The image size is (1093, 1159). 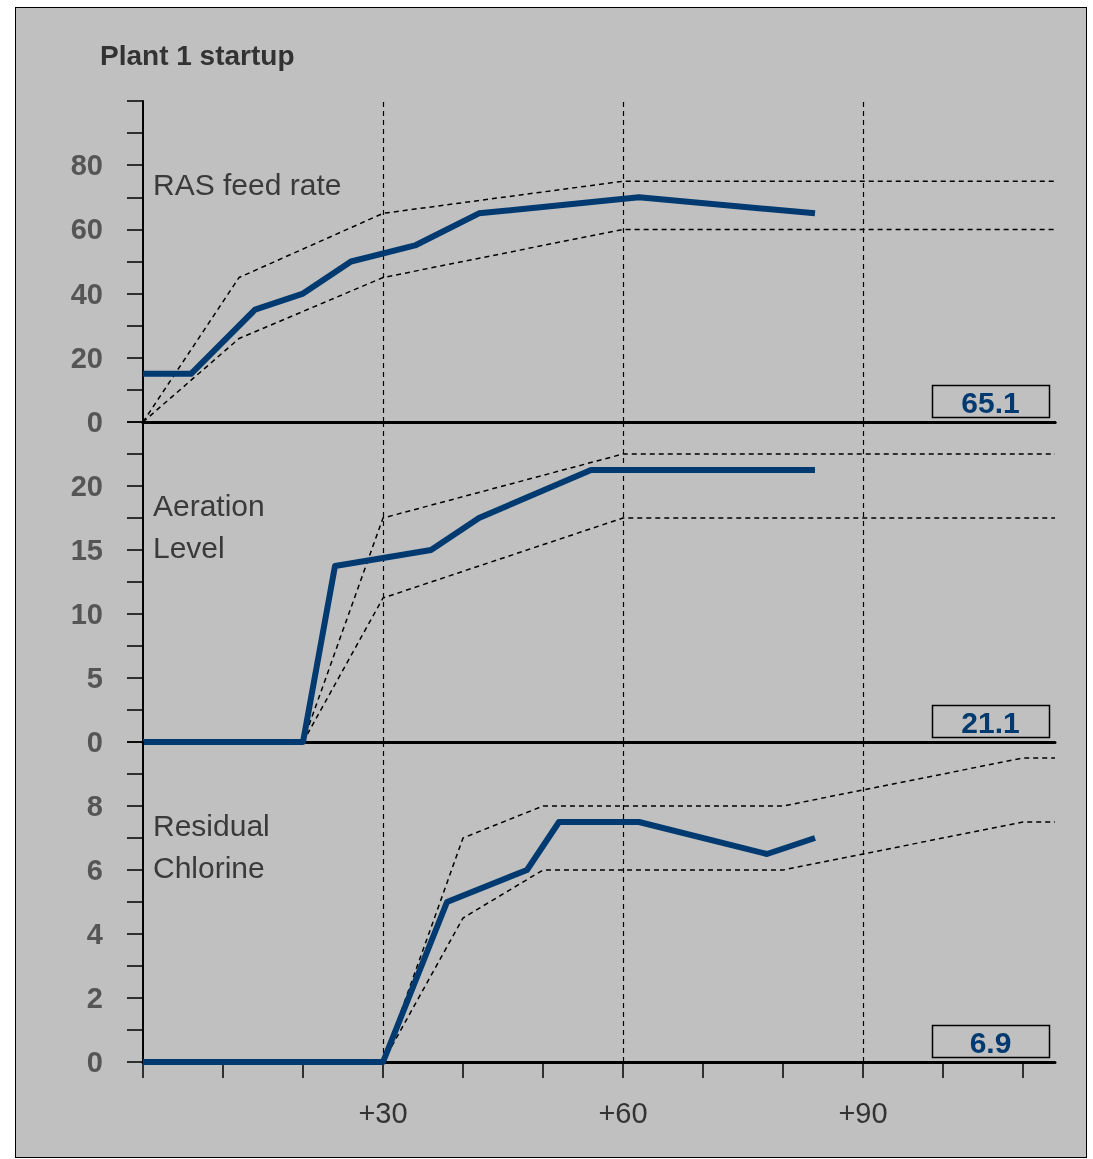 What do you see at coordinates (197, 55) in the screenshot?
I see `chart-title: Plant 1 startup` at bounding box center [197, 55].